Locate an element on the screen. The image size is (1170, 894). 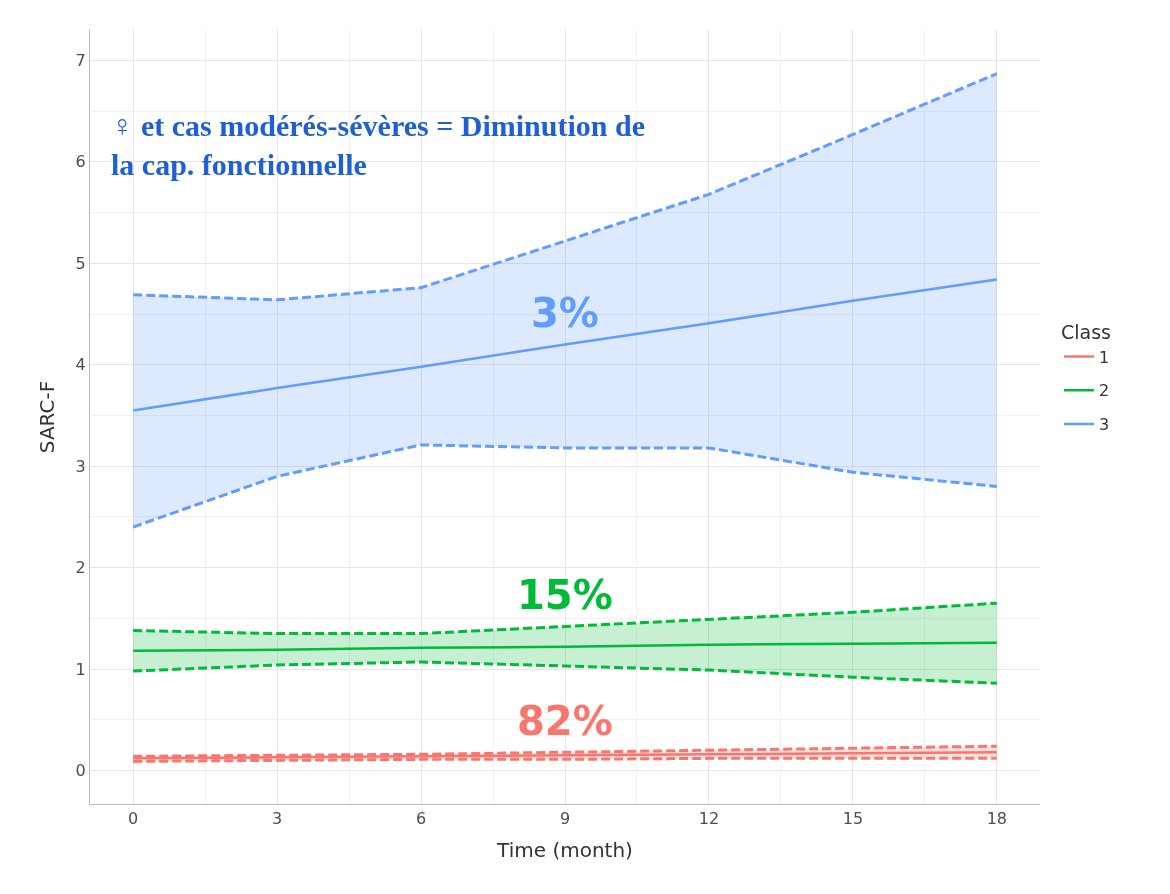
x-tick-label: 12 is located at coordinates (709, 819).